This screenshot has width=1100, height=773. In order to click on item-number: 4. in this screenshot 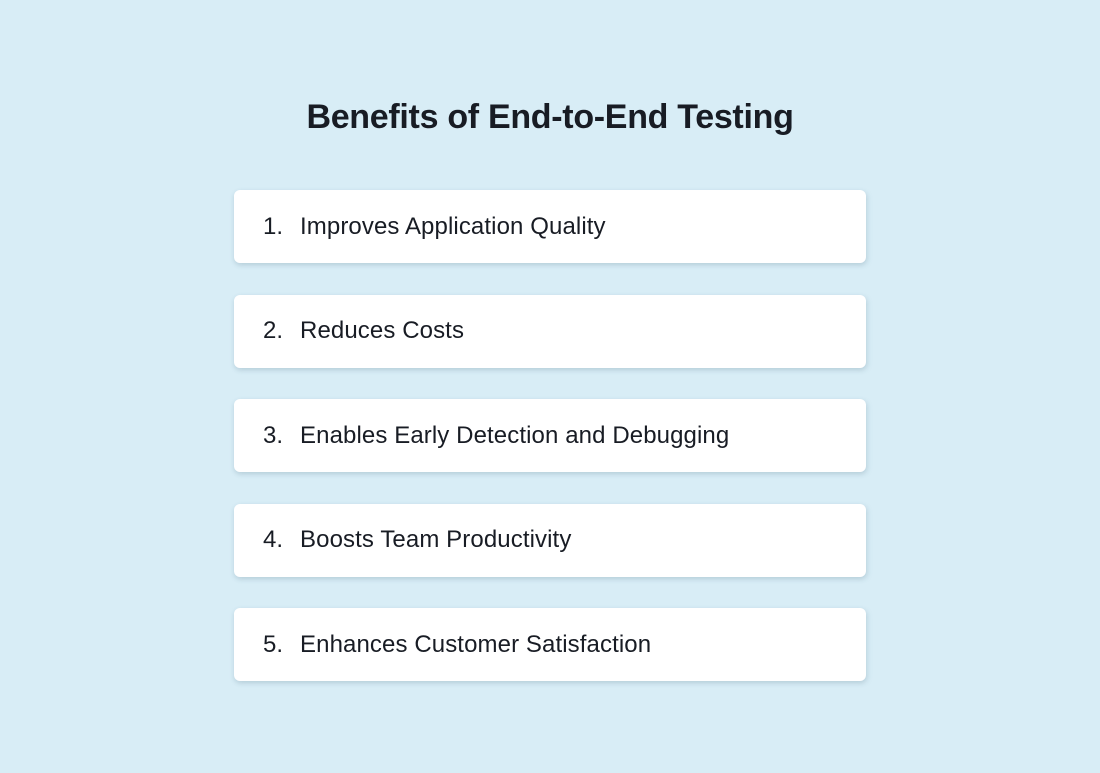, I will do `click(273, 539)`.